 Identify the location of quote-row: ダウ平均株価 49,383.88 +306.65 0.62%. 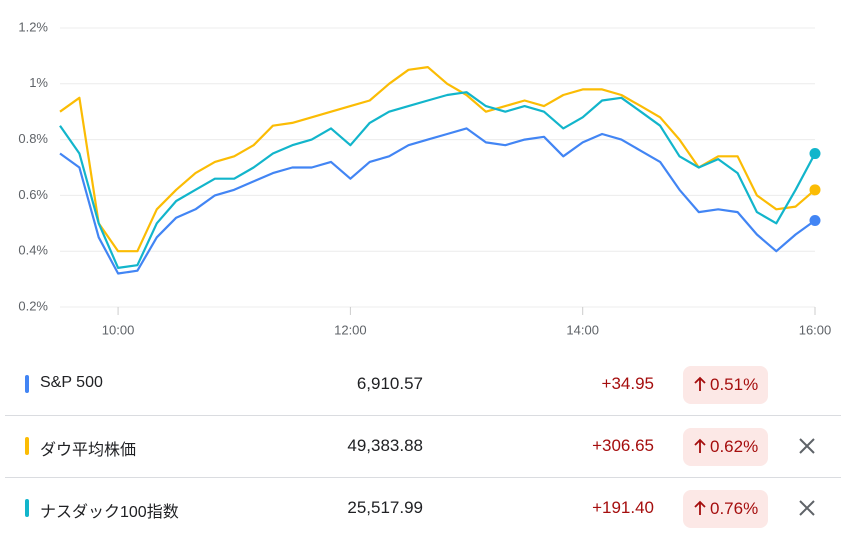
(423, 447).